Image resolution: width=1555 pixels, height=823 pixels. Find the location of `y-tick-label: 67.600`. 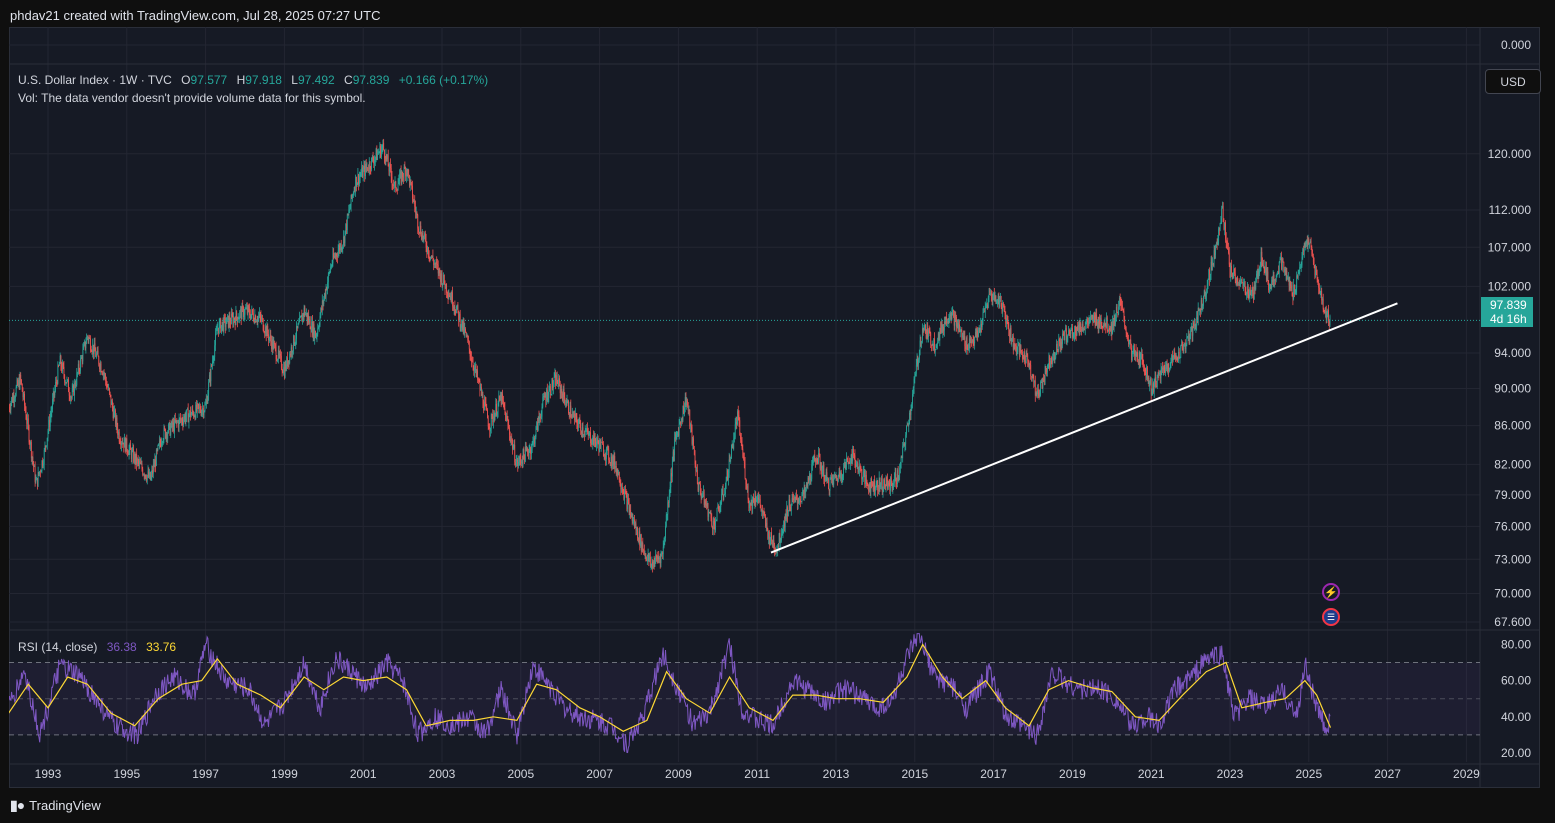

y-tick-label: 67.600 is located at coordinates (1512, 622).